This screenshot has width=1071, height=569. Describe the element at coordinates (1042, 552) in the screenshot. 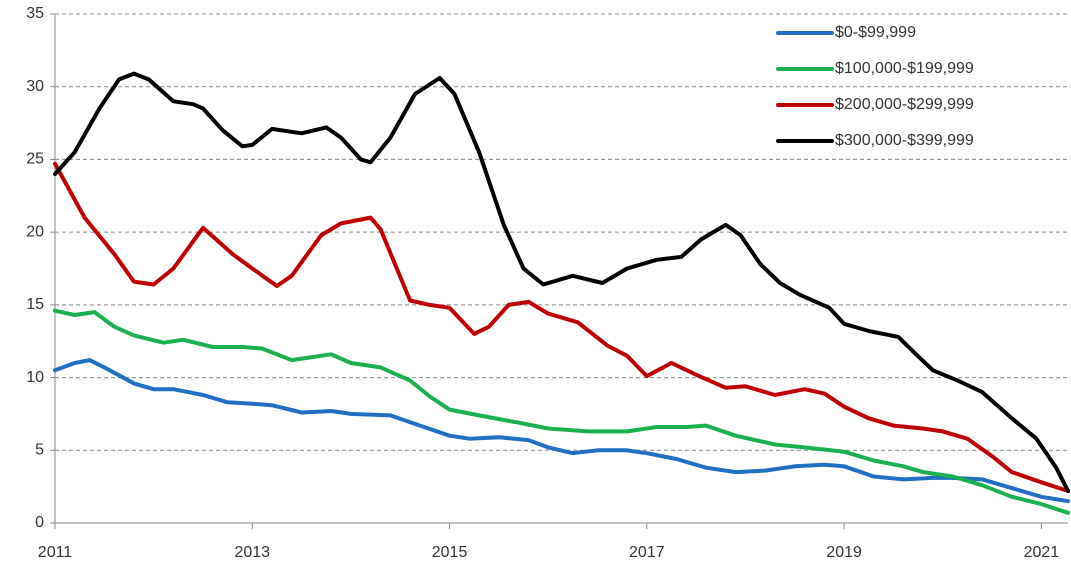

I see `x-tick-label: 2021` at that location.